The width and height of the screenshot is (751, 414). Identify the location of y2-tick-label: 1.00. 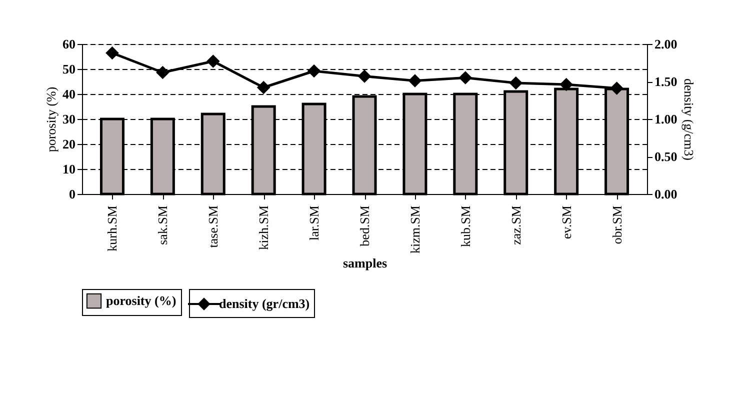
(666, 119).